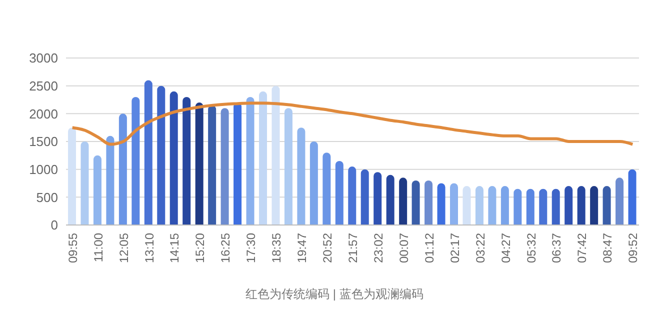 The height and width of the screenshot is (324, 669). I want to click on y-tick-label: 2500, so click(43, 86).